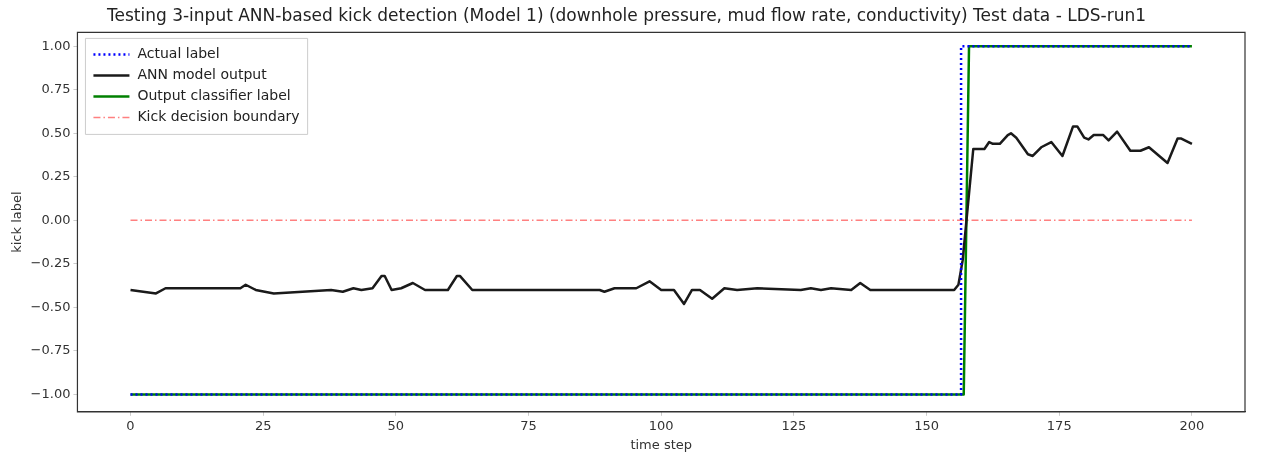 Image resolution: width=1263 pixels, height=457 pixels. What do you see at coordinates (263, 425) in the screenshot?
I see `x-tick-label: 25` at bounding box center [263, 425].